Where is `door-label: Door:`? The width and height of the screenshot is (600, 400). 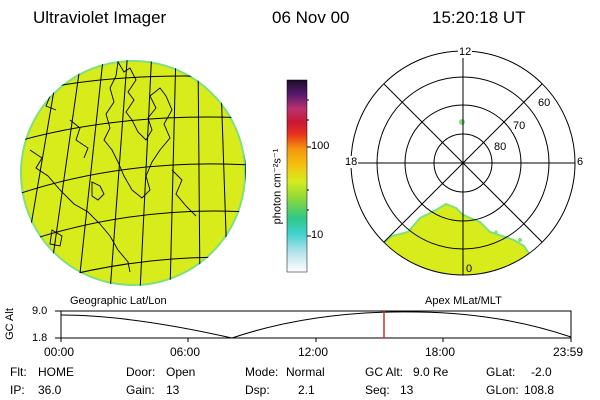
door-label: Door: is located at coordinates (141, 372).